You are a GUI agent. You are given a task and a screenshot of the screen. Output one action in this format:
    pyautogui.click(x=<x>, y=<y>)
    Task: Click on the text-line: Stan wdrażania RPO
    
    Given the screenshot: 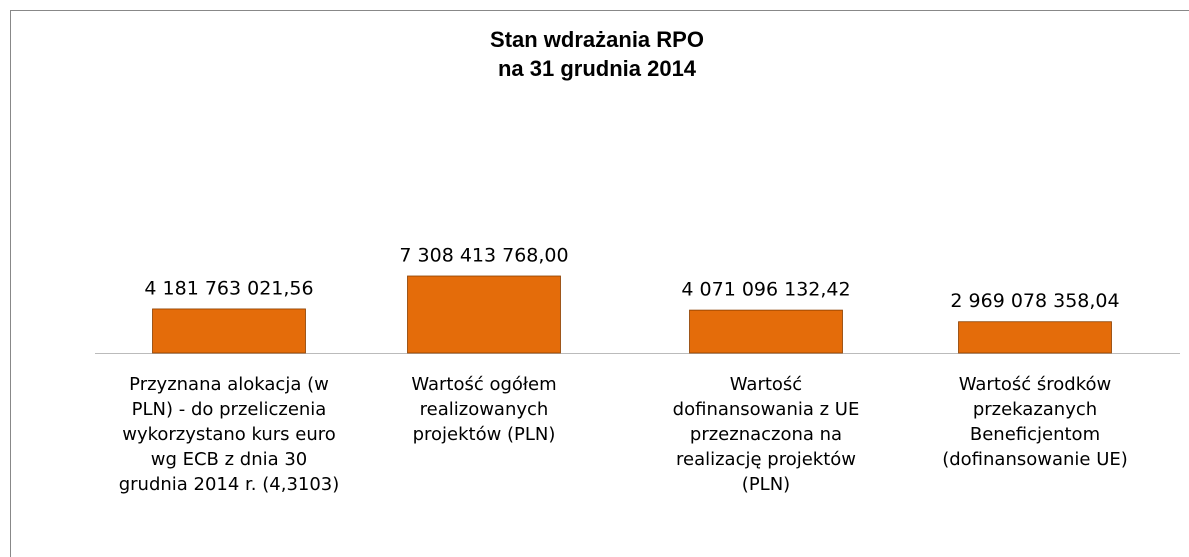 What is the action you would take?
    pyautogui.click(x=597, y=39)
    